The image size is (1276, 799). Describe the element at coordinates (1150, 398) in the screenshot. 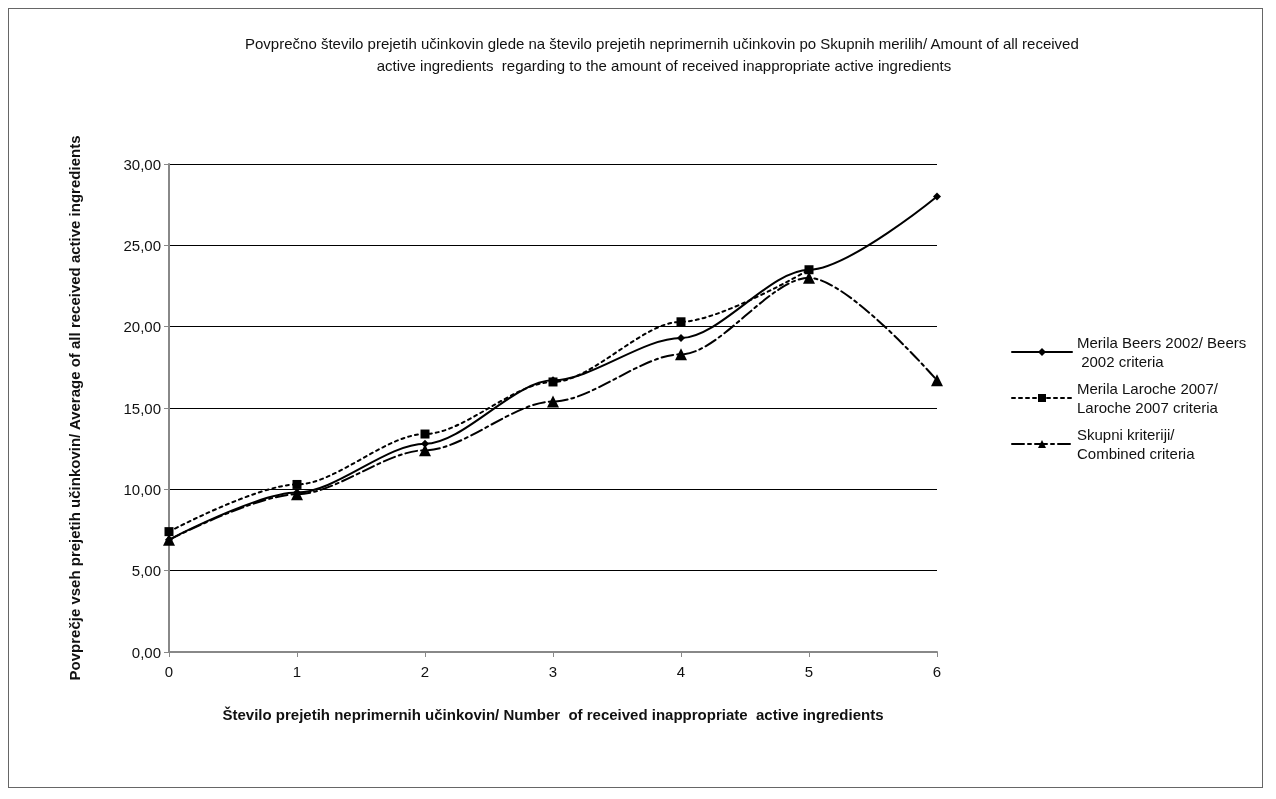

I see `legend-label: Merila Laroche 2007/ Laroche 2007 criteria` at that location.